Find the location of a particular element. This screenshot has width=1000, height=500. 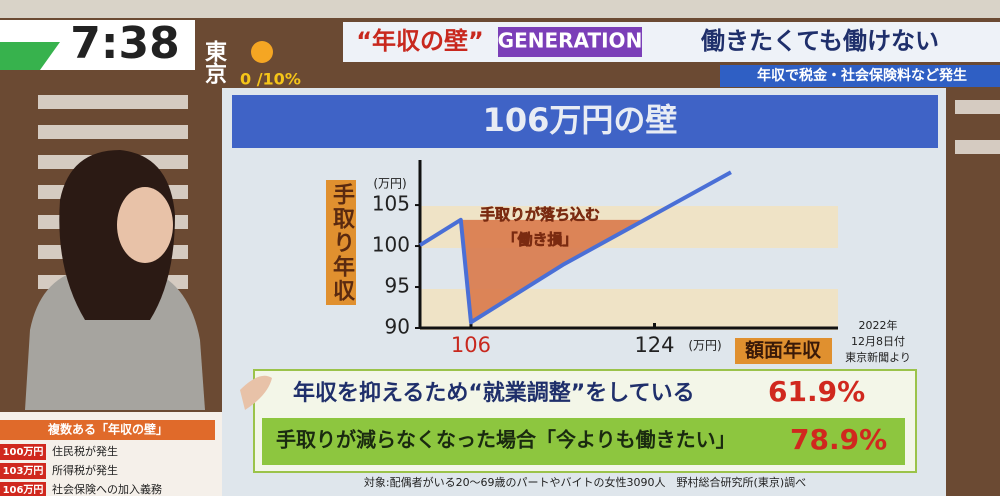

x-tick-label: 106 is located at coordinates (471, 345).